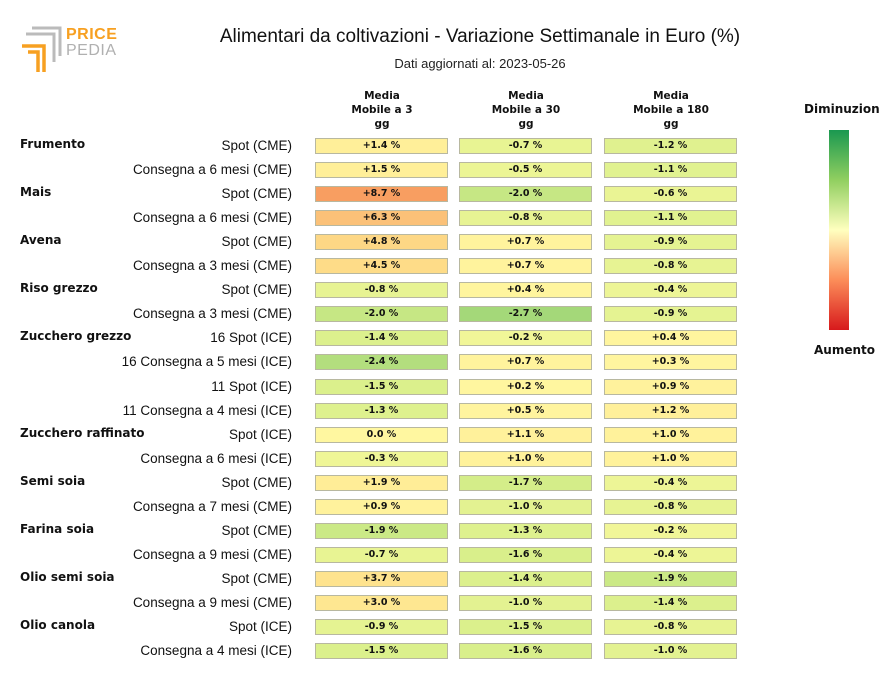 The width and height of the screenshot is (880, 700). I want to click on group-label: Olio semi soia, so click(67, 576).